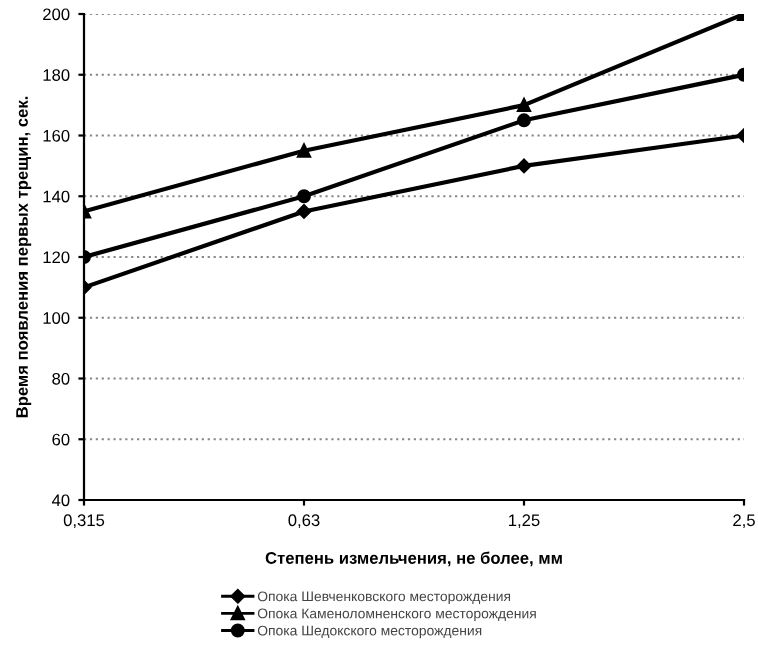 This screenshot has height=654, width=758. What do you see at coordinates (56, 257) in the screenshot?
I see `y-tick-label: 120` at bounding box center [56, 257].